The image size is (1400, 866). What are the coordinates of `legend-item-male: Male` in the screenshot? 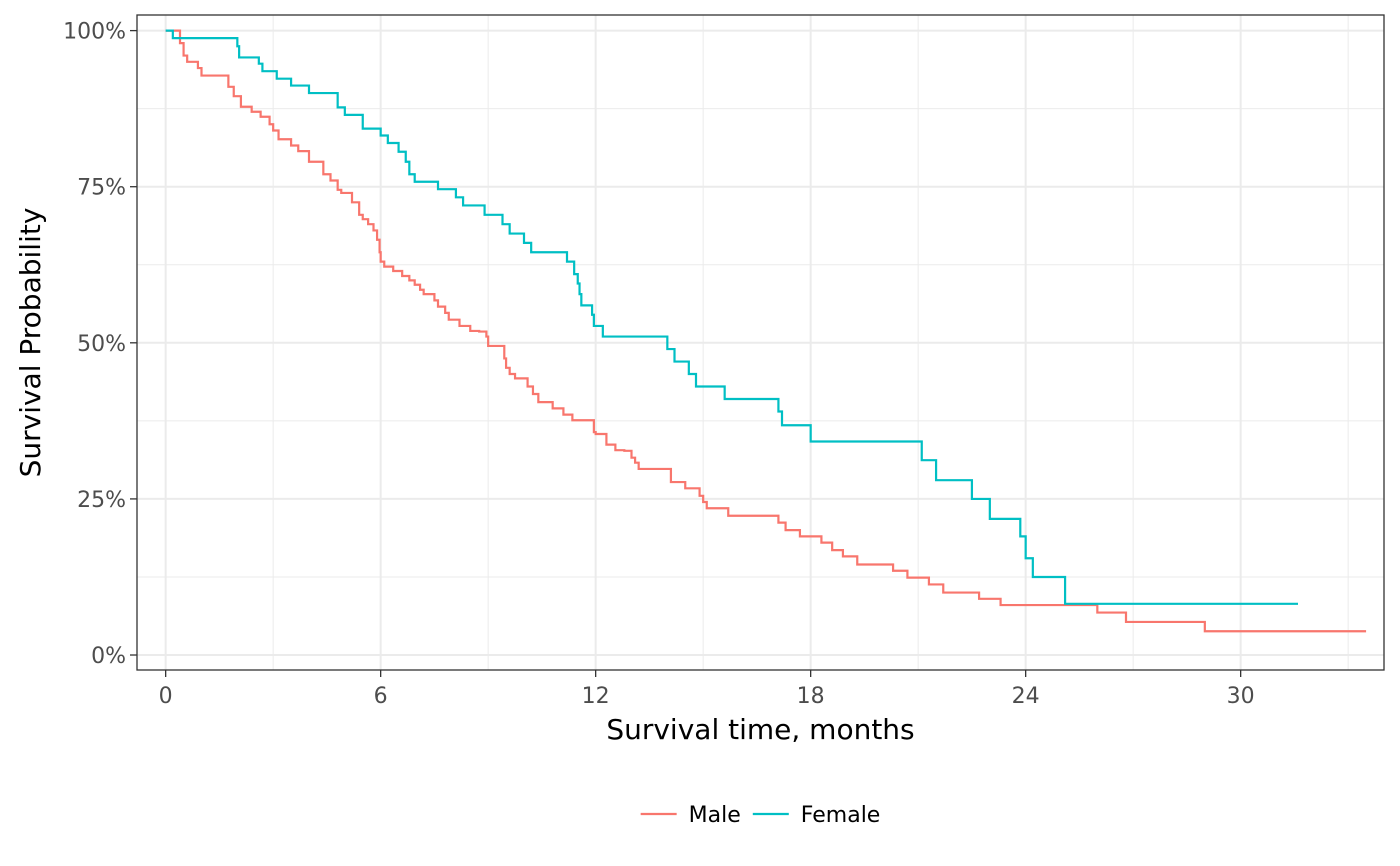 It's located at (690, 815).